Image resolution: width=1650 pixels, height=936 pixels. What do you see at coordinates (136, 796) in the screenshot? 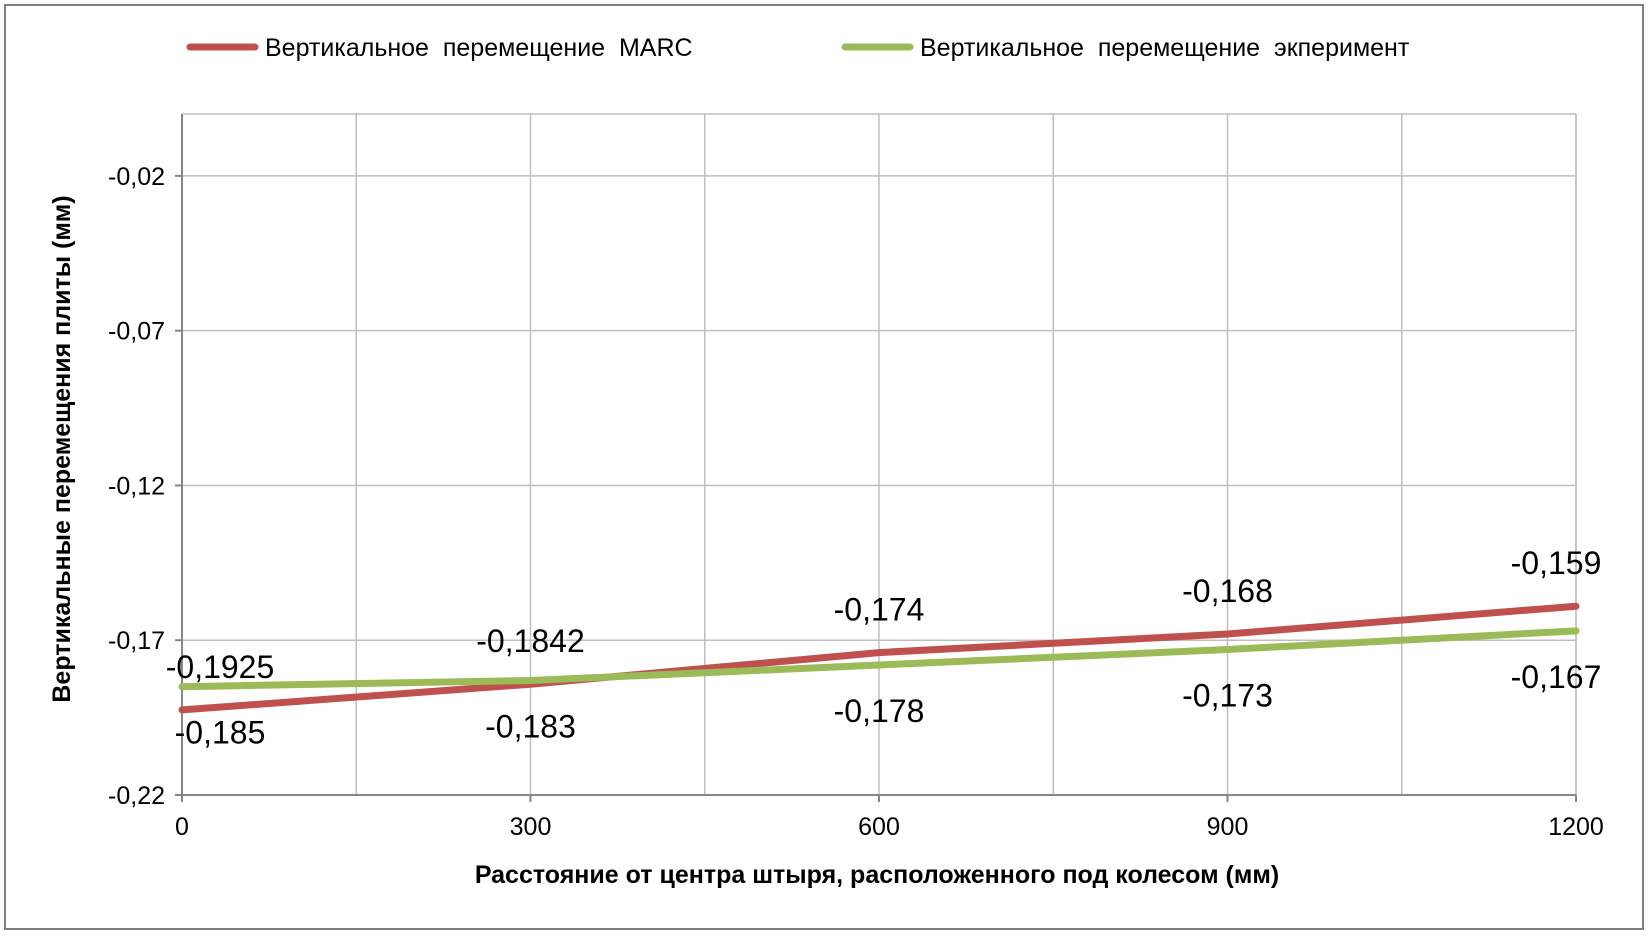
I see `y-tick-label-4: -0,22` at bounding box center [136, 796].